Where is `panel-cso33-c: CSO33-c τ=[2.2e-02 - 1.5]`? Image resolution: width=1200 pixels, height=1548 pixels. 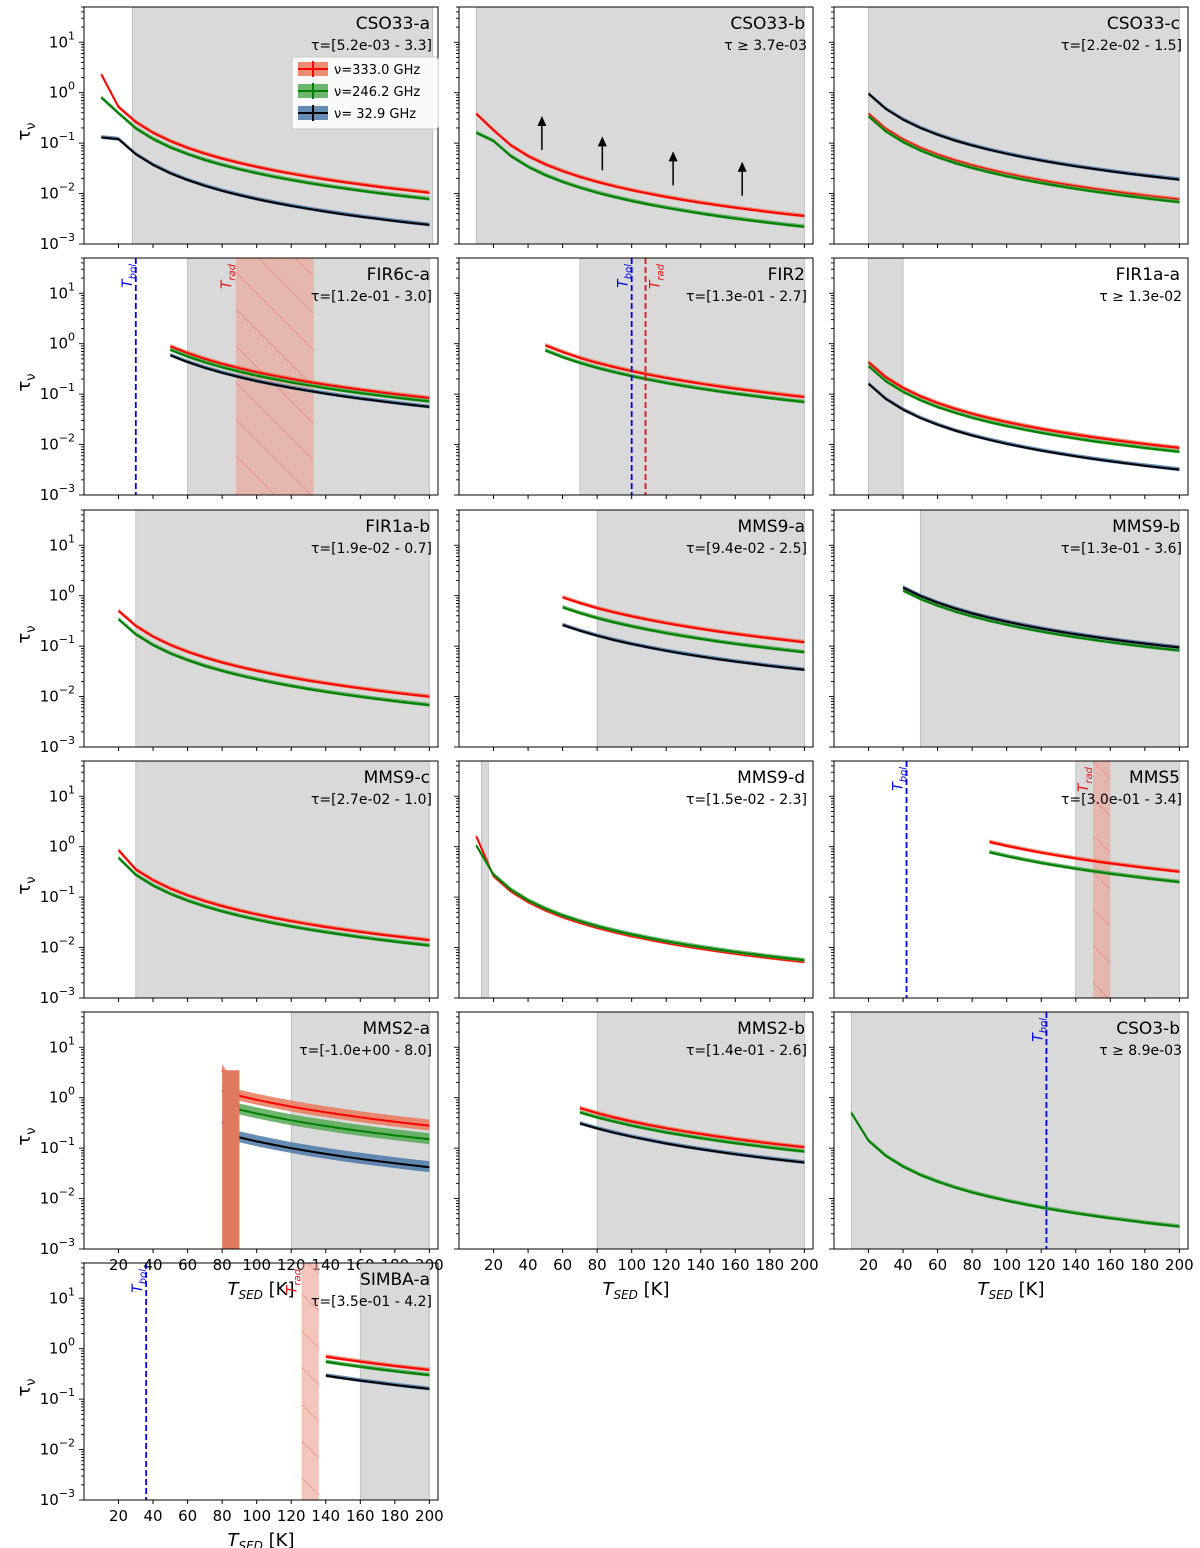 panel-cso33-c: CSO33-c τ=[2.2e-02 - 1.5] is located at coordinates (1009, 127).